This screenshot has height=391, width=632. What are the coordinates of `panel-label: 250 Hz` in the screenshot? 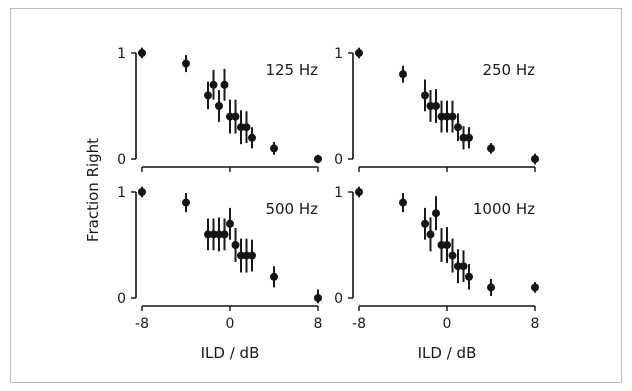 It's located at (508, 70).